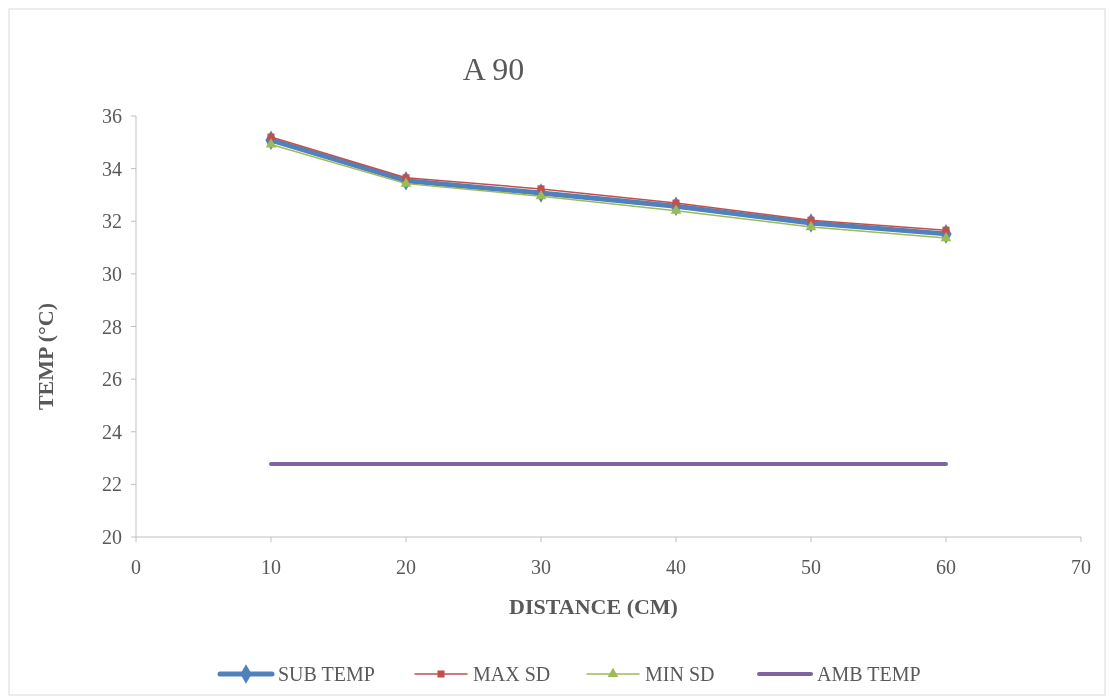  What do you see at coordinates (946, 567) in the screenshot?
I see `x-tick-label: 60` at bounding box center [946, 567].